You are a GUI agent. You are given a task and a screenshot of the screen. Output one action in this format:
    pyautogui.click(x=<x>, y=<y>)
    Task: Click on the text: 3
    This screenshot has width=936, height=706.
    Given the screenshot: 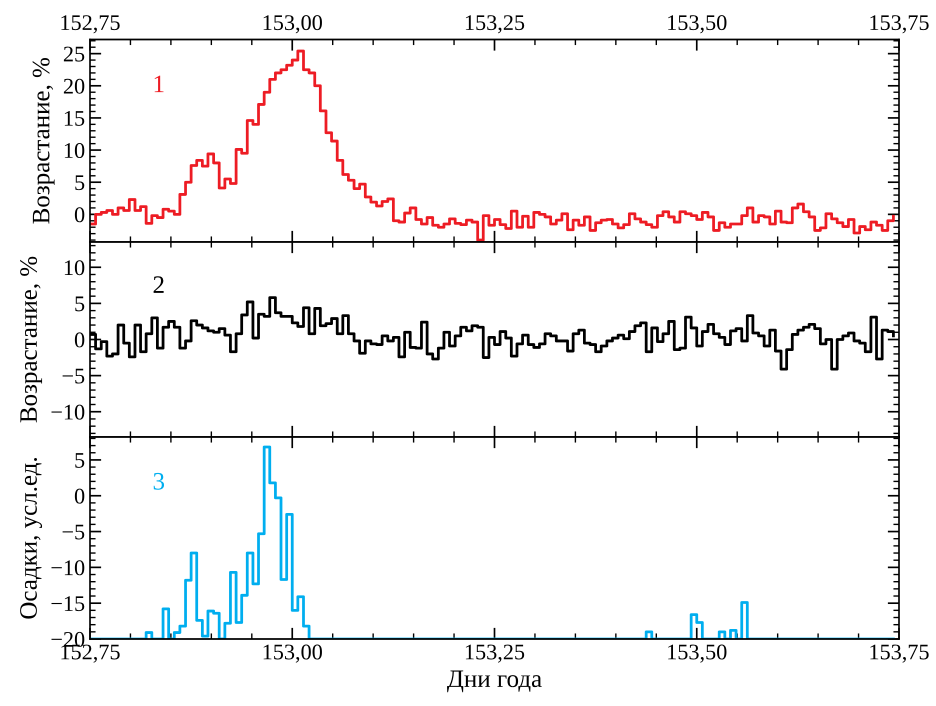 What is the action you would take?
    pyautogui.click(x=159, y=481)
    